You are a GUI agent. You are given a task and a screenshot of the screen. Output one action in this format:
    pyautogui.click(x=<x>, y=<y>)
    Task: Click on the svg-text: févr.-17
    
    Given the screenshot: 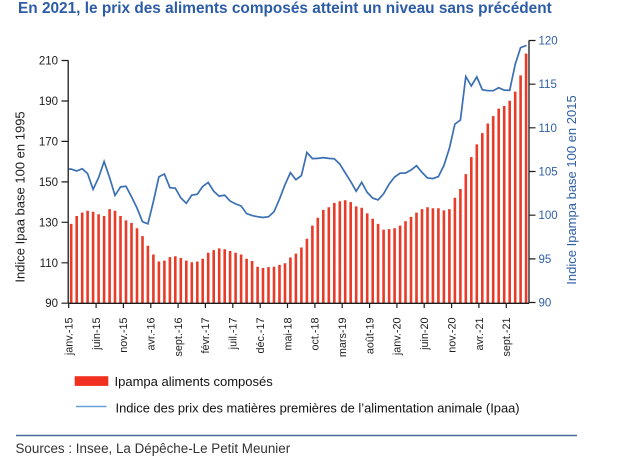 What is the action you would take?
    pyautogui.click(x=206, y=336)
    